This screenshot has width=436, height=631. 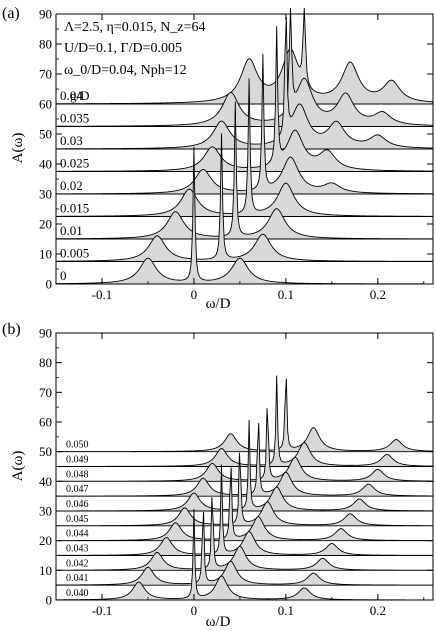 What do you see at coordinates (11, 329) in the screenshot?
I see `panel-label-b: (b)` at bounding box center [11, 329].